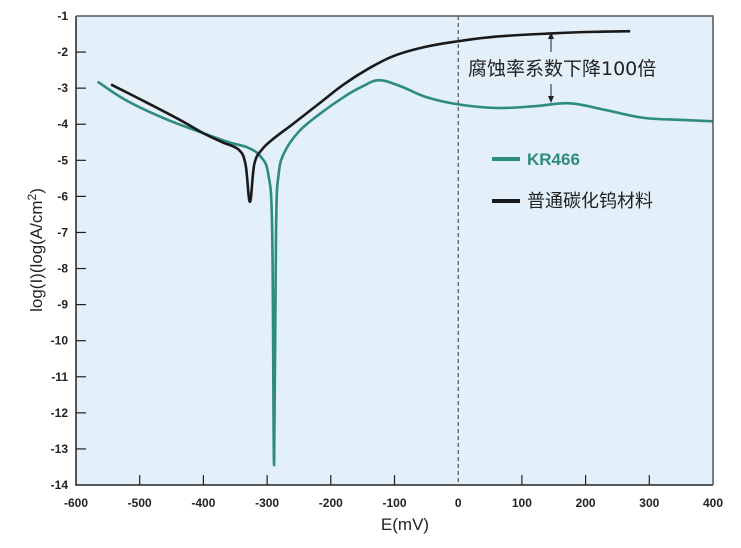  I want to click on legend-label-kr466: KR466, so click(553, 159).